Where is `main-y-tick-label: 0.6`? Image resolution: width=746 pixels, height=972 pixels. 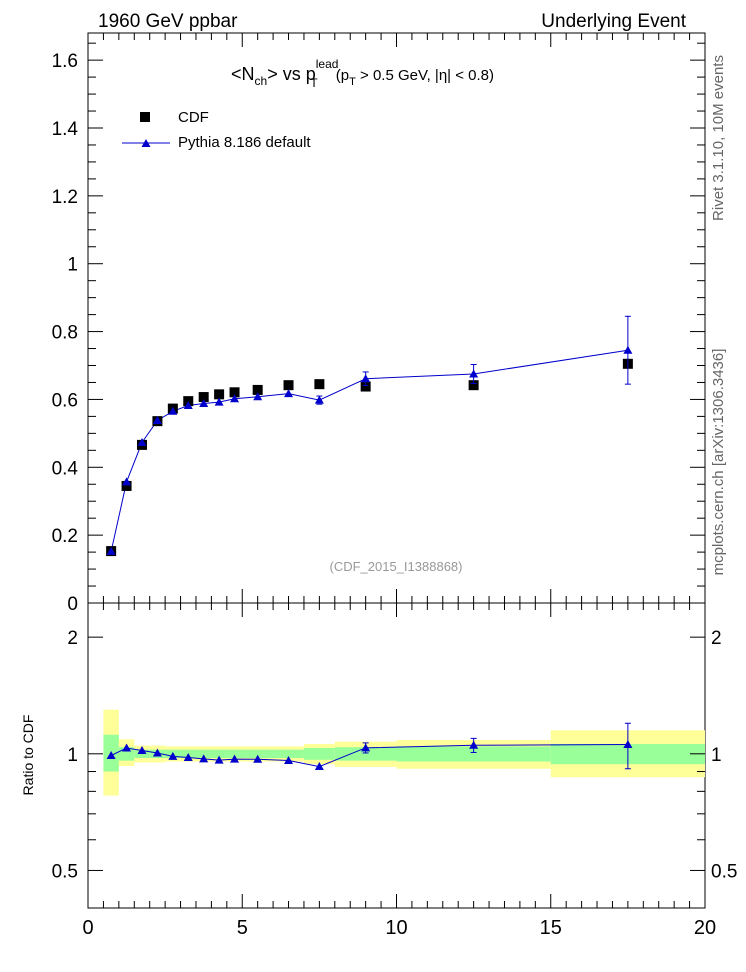
main-y-tick-label: 0.6 is located at coordinates (65, 400).